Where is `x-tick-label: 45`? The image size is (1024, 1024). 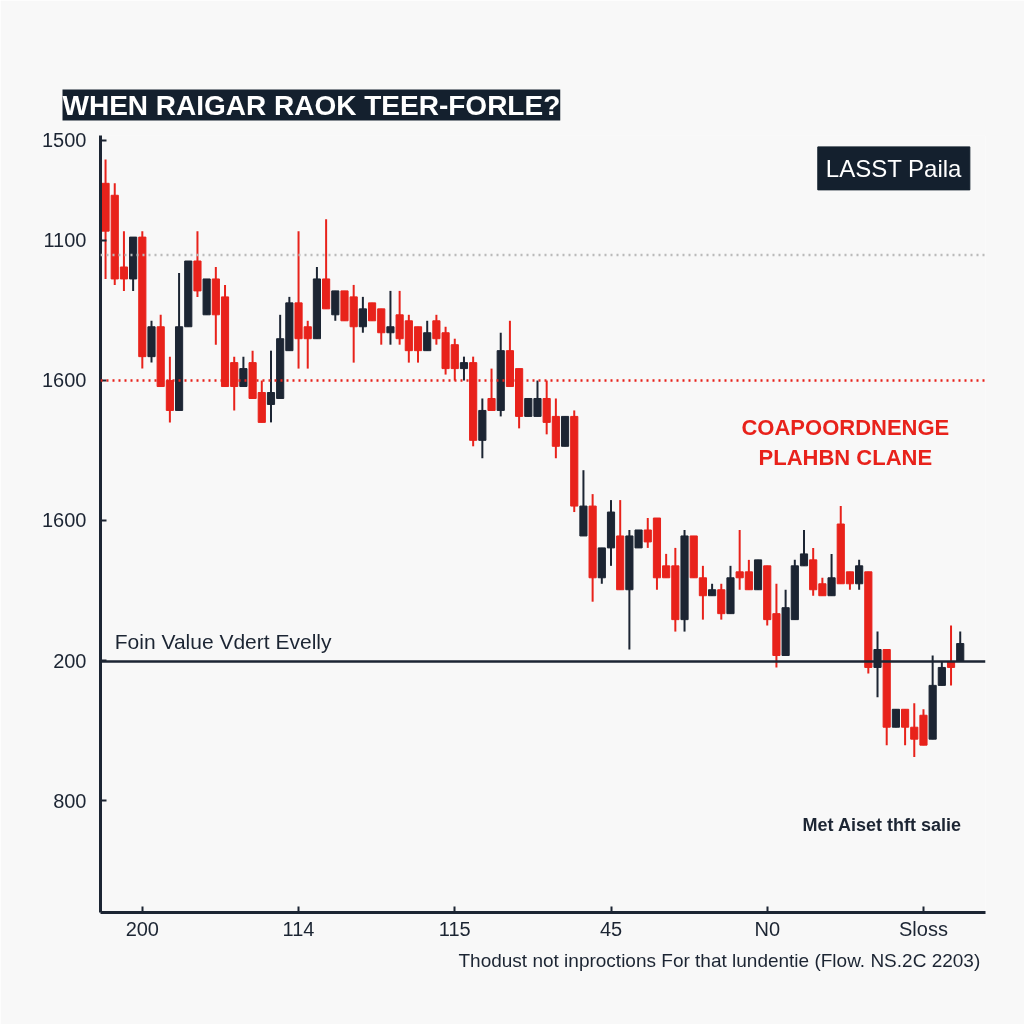
x-tick-label: 45 is located at coordinates (611, 928).